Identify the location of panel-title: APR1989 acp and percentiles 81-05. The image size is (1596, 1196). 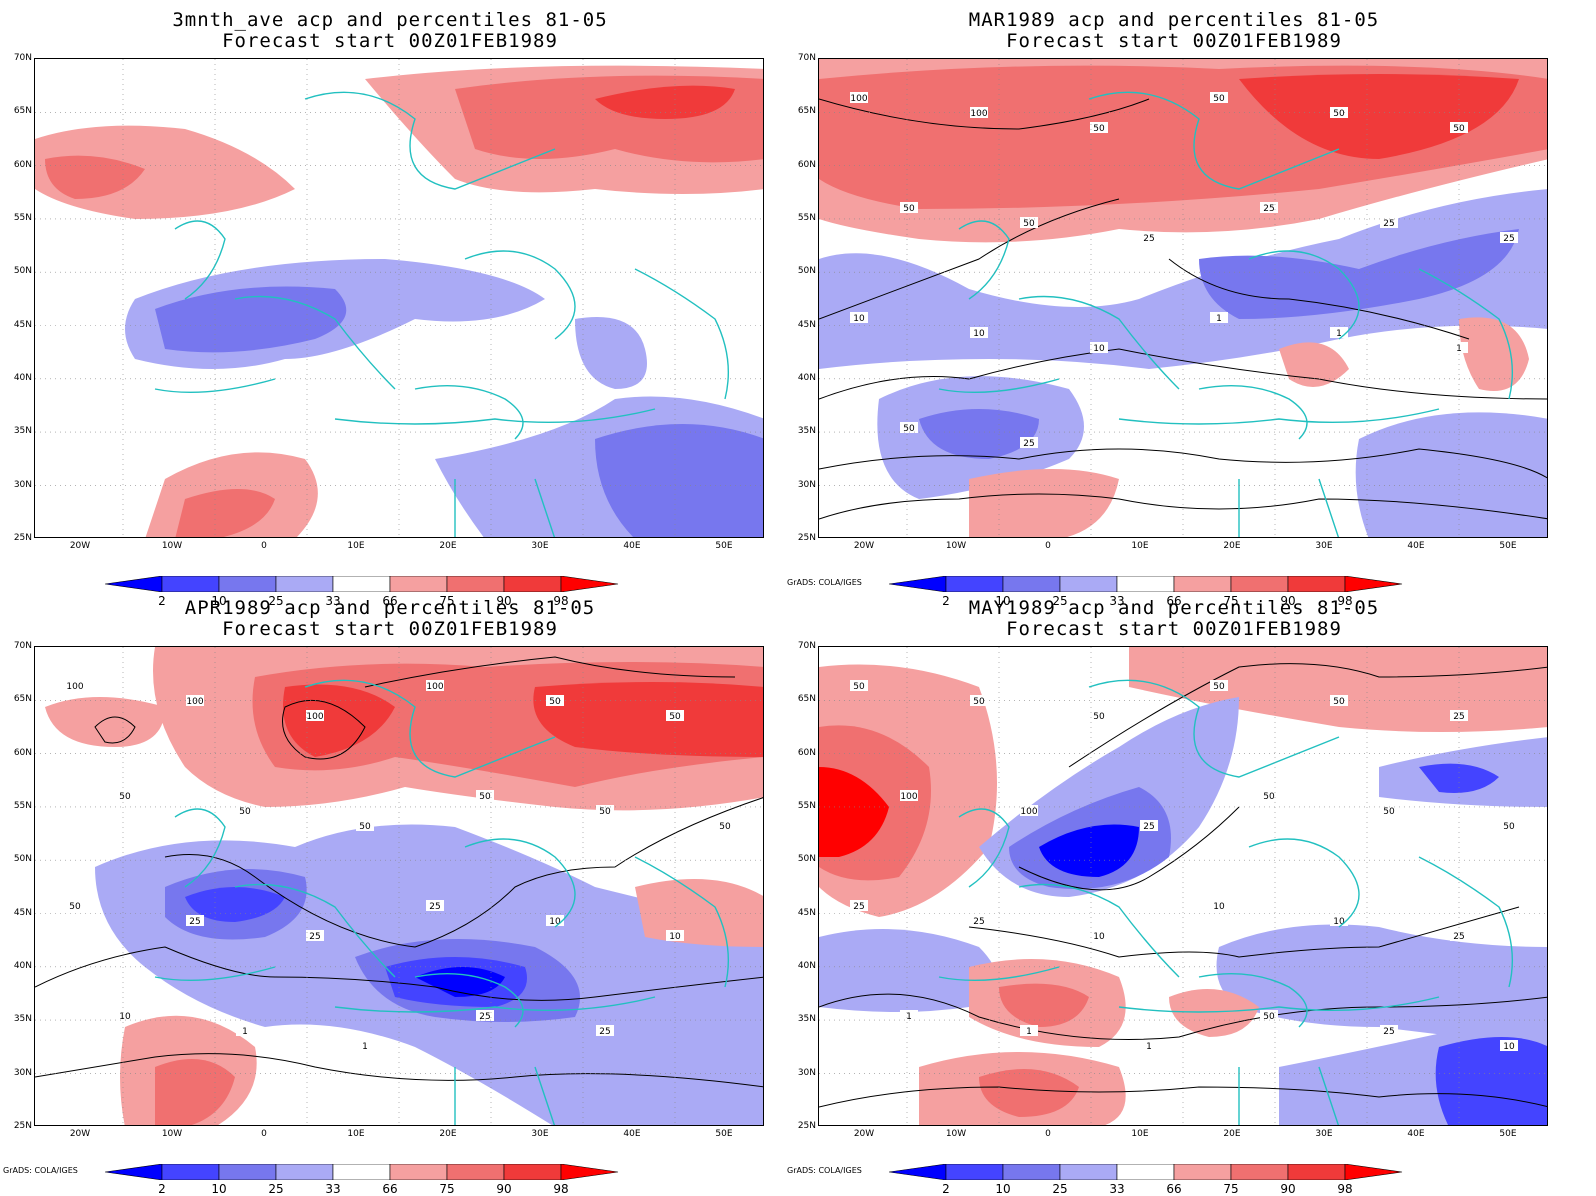
(390, 608).